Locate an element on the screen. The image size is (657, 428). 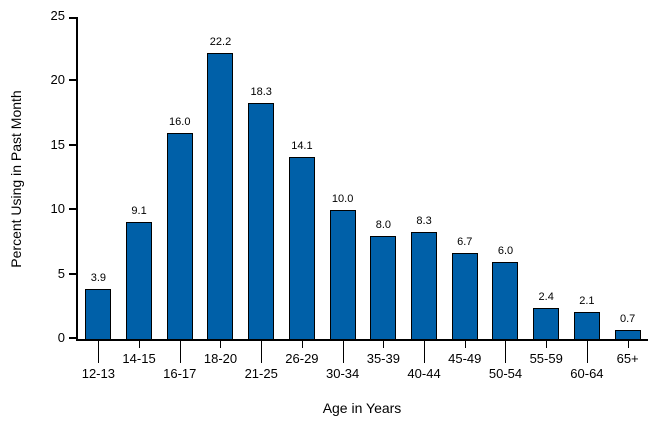
bar-slot: 10.0 30-34 is located at coordinates (342, 199).